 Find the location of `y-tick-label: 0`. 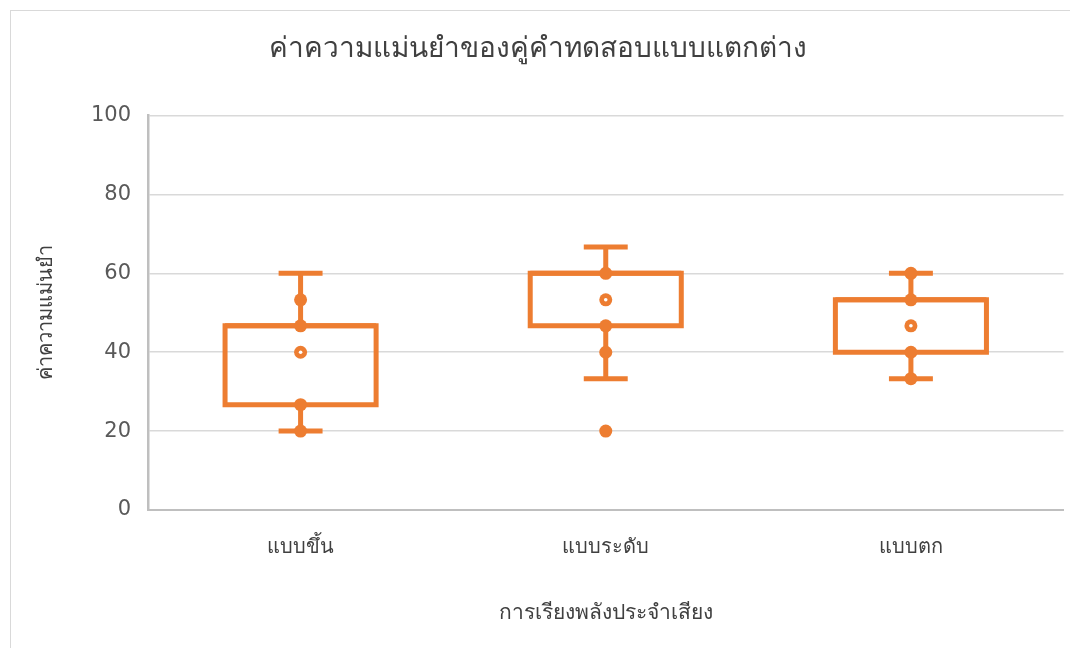

y-tick-label: 0 is located at coordinates (124, 508).